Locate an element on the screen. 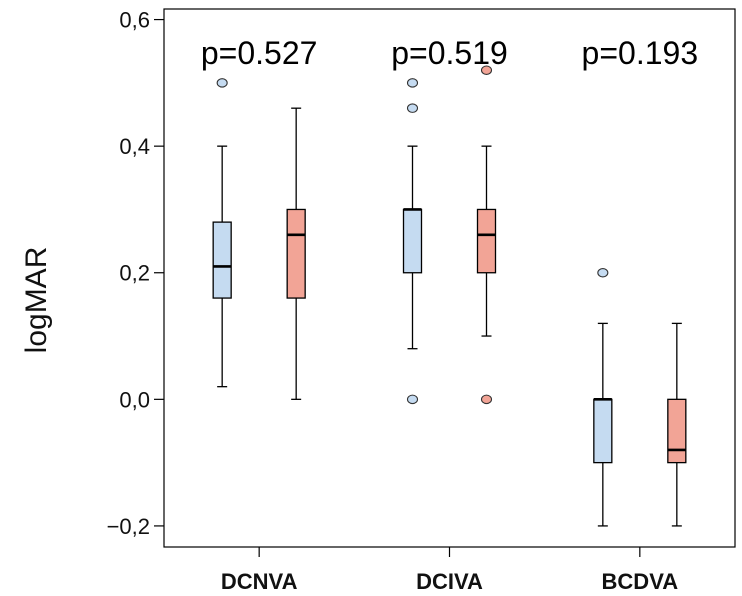  x-axis: DCNVA DCIVA BCDVA is located at coordinates (449, 570).